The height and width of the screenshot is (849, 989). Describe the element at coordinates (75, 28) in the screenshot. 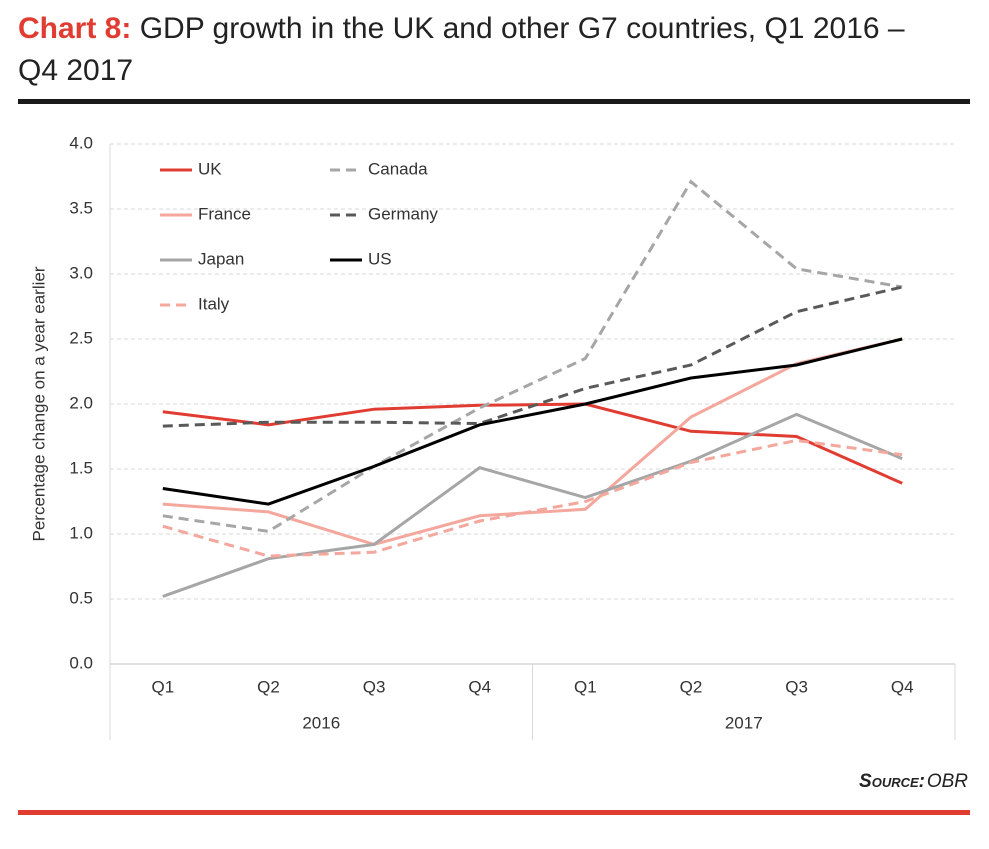

I see `title-prefix: Chart 8:` at that location.